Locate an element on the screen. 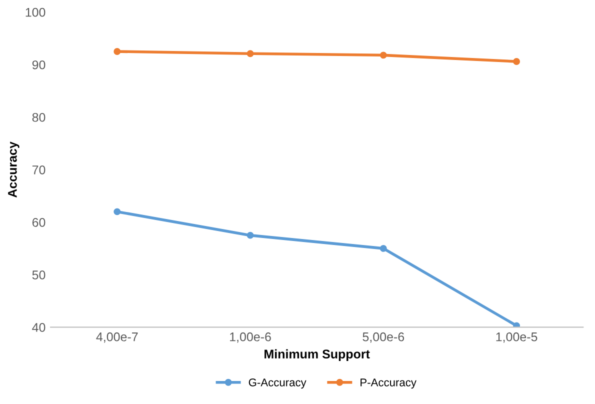  legend-label: P-Accuracy is located at coordinates (388, 383).